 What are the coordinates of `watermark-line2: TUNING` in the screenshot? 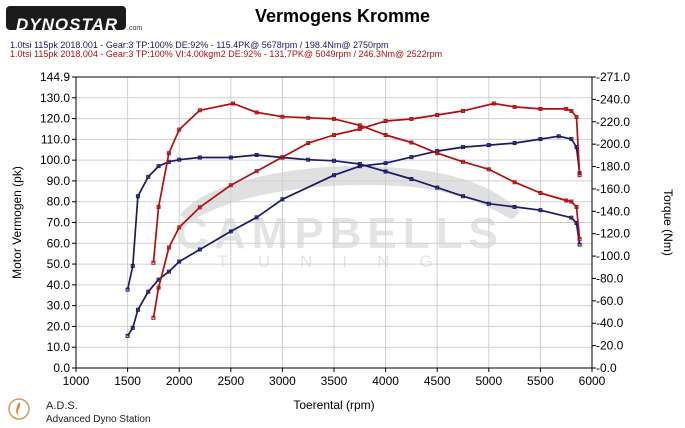 It's located at (339, 261).